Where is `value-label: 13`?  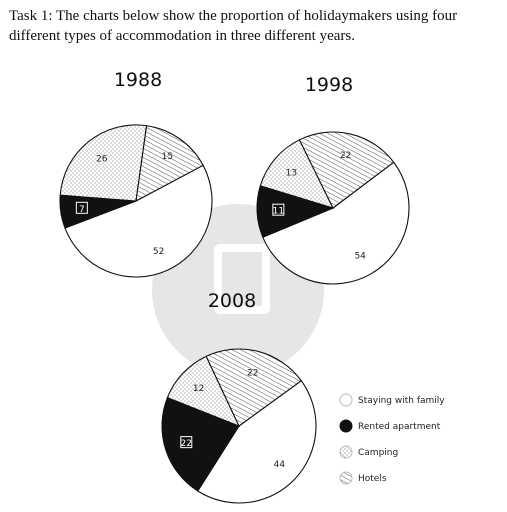
value-label: 13 is located at coordinates (291, 174).